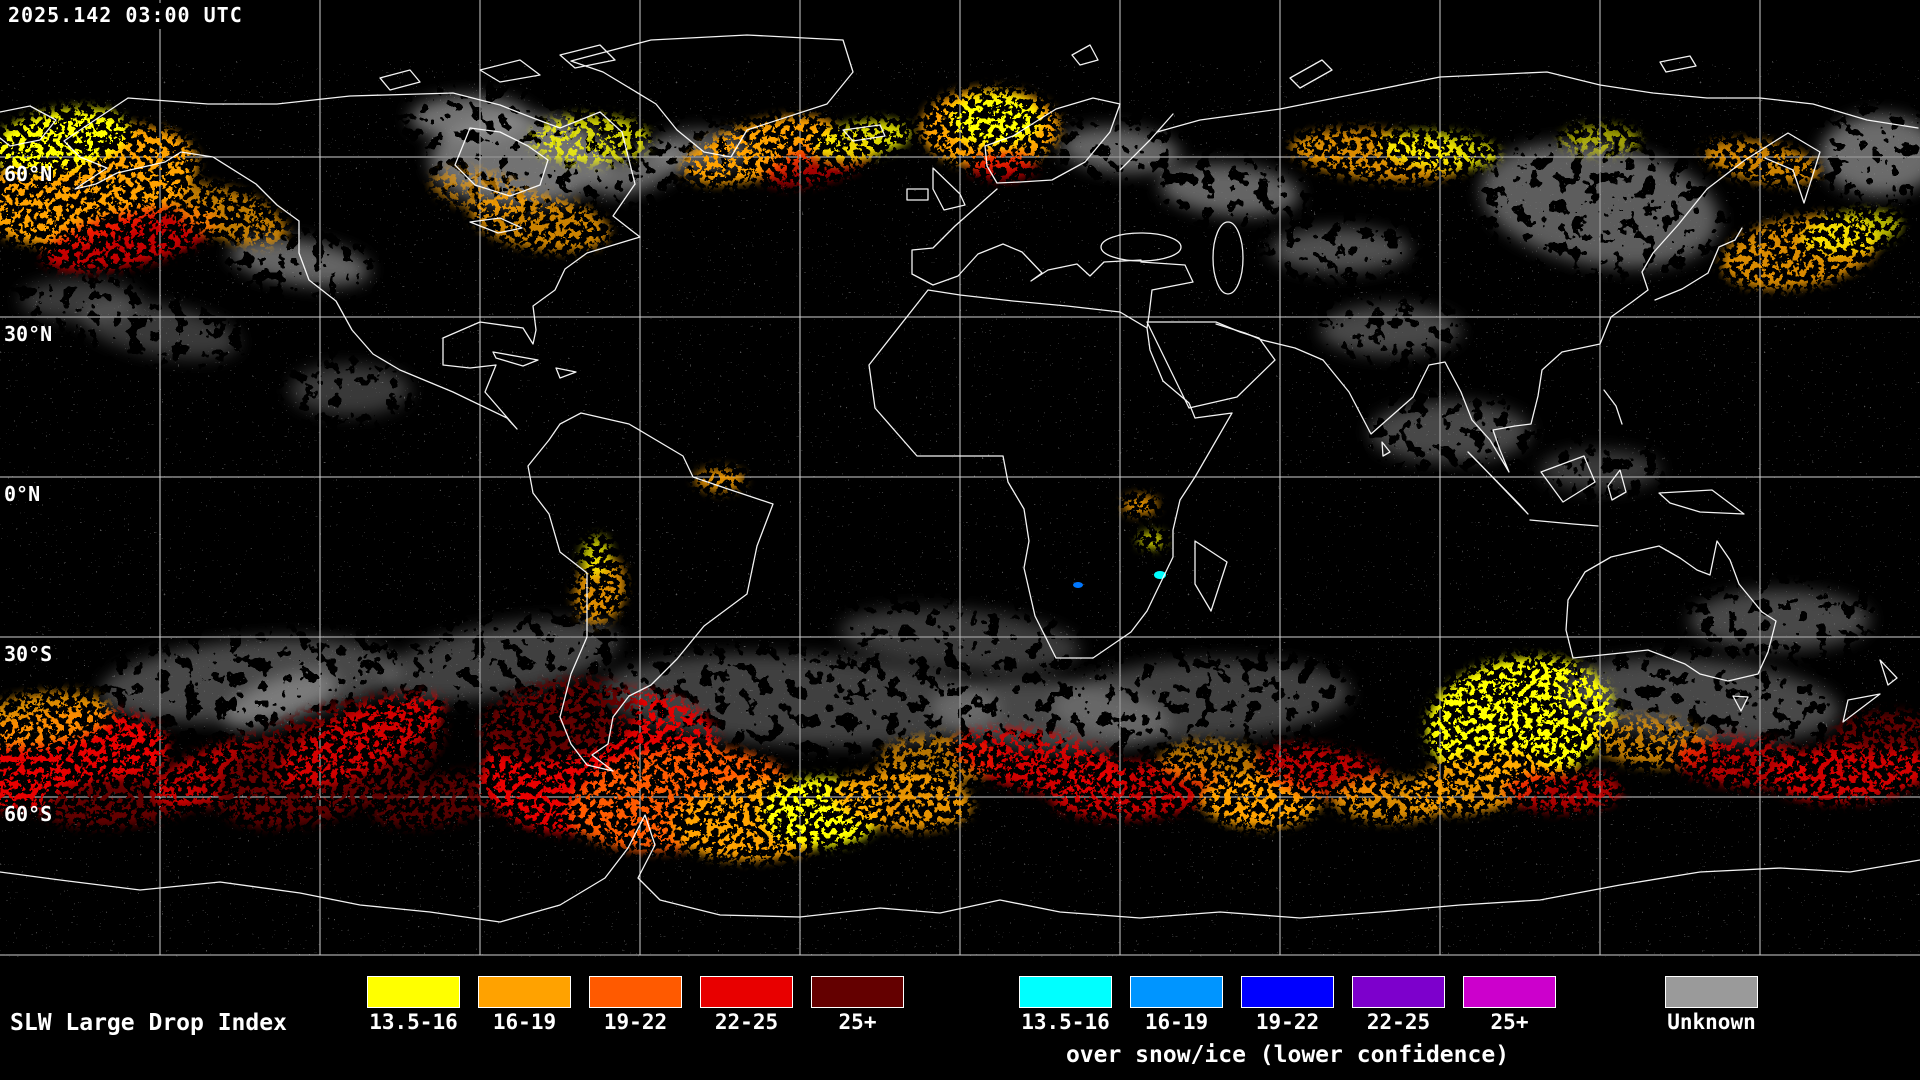 The width and height of the screenshot is (1920, 1080). Describe the element at coordinates (28, 126) in the screenshot. I see `coast-chukotka-wrap` at that location.